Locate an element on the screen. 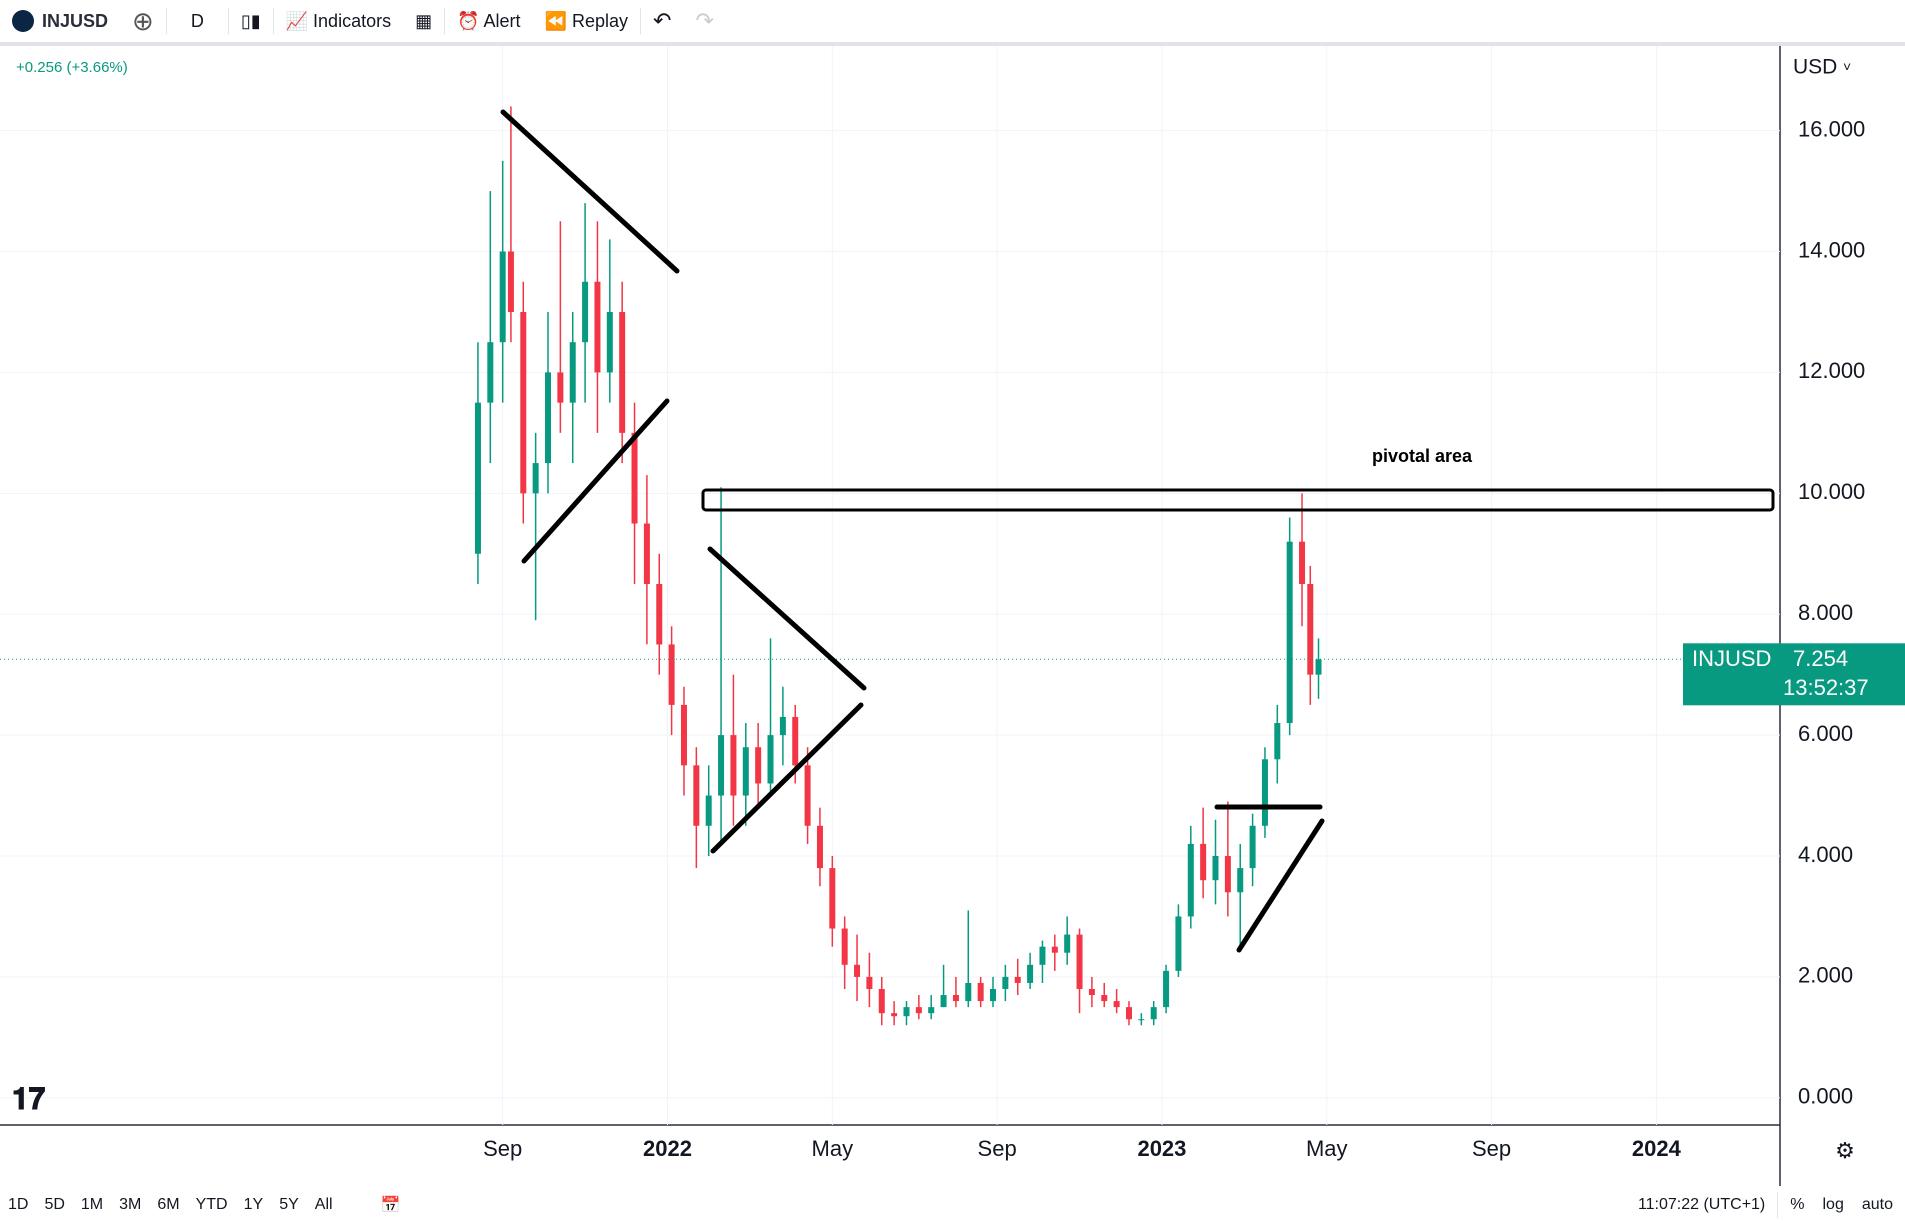 This screenshot has height=1223, width=1905. alert-button: ⏰ Alert is located at coordinates (489, 20).